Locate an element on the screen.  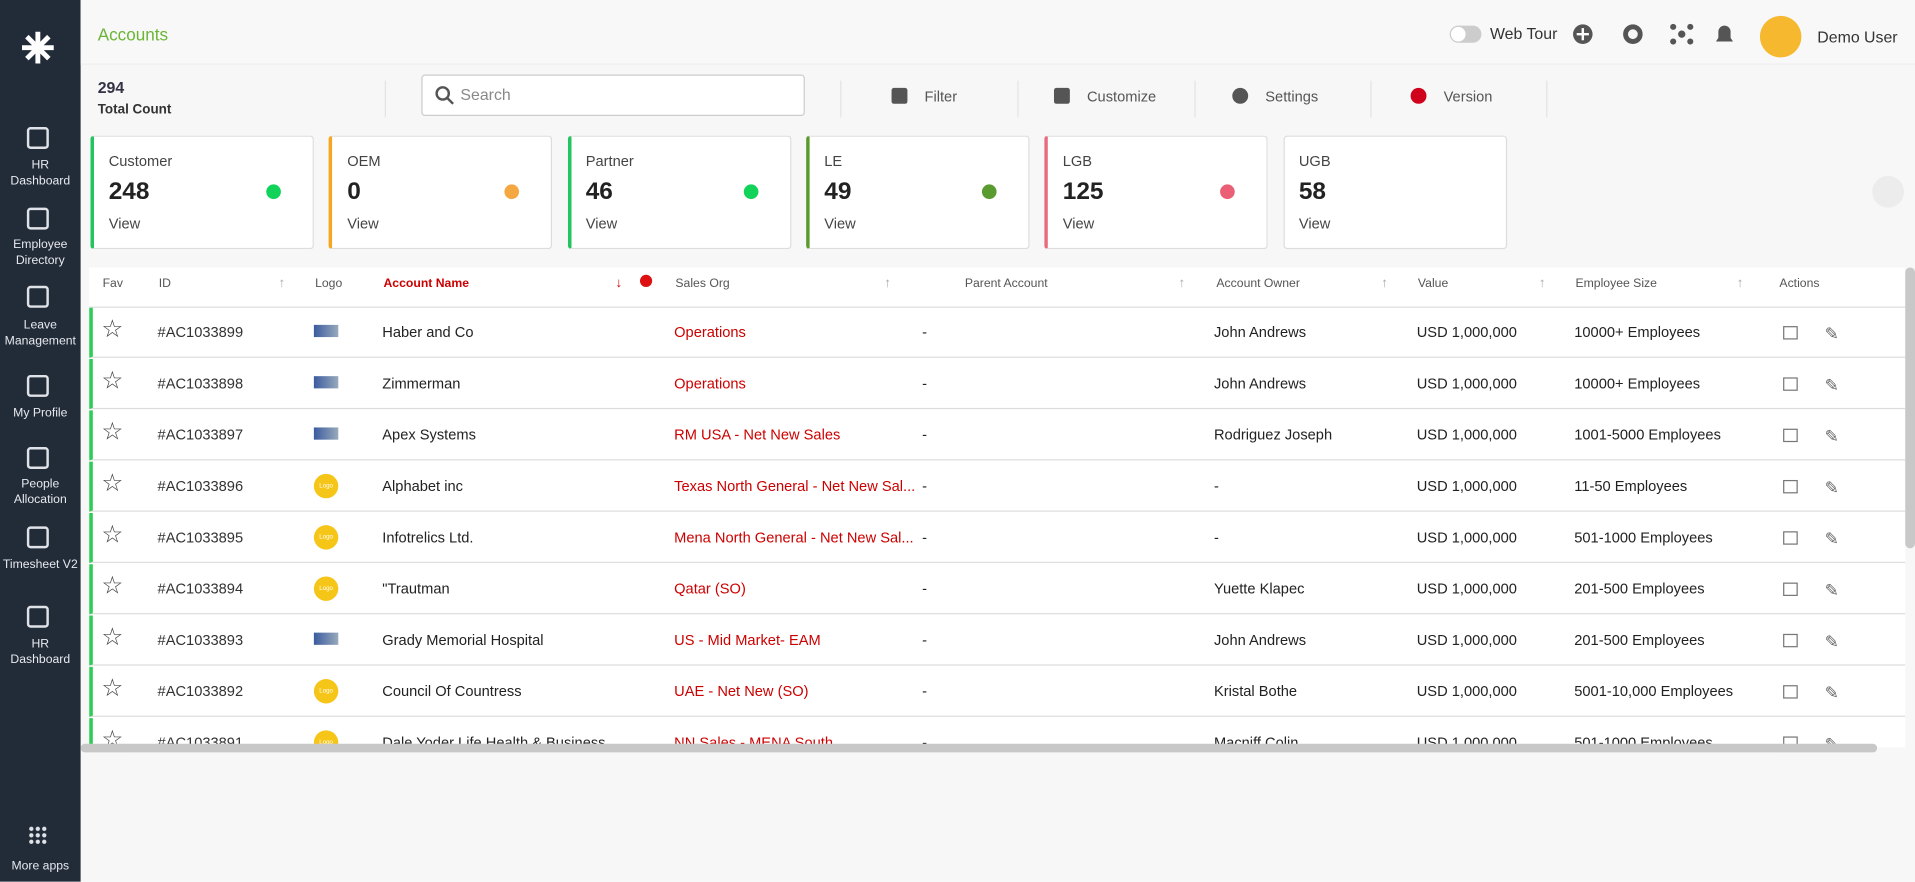
column-header: Parent Account is located at coordinates (1006, 284).